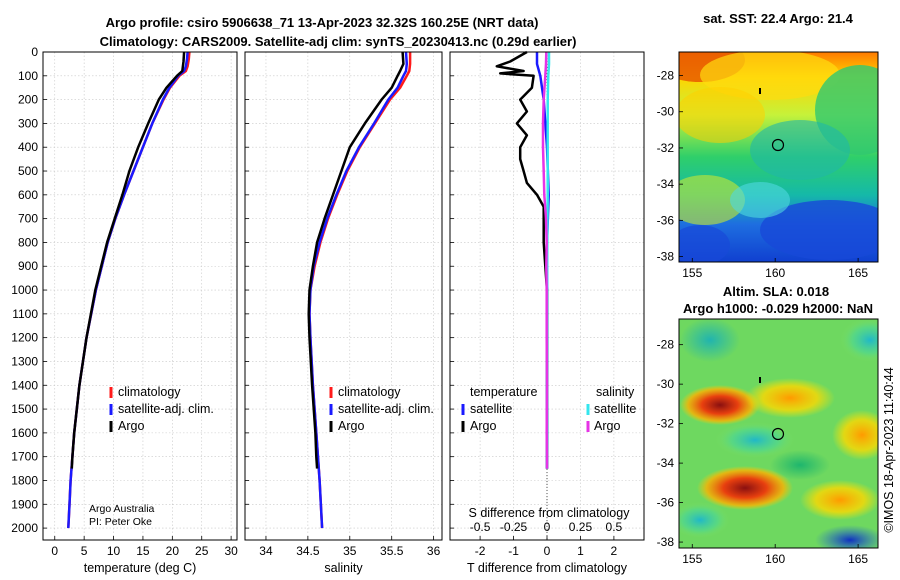 This screenshot has width=900, height=580. What do you see at coordinates (513, 551) in the screenshot?
I see `tick-label-x: -1` at bounding box center [513, 551].